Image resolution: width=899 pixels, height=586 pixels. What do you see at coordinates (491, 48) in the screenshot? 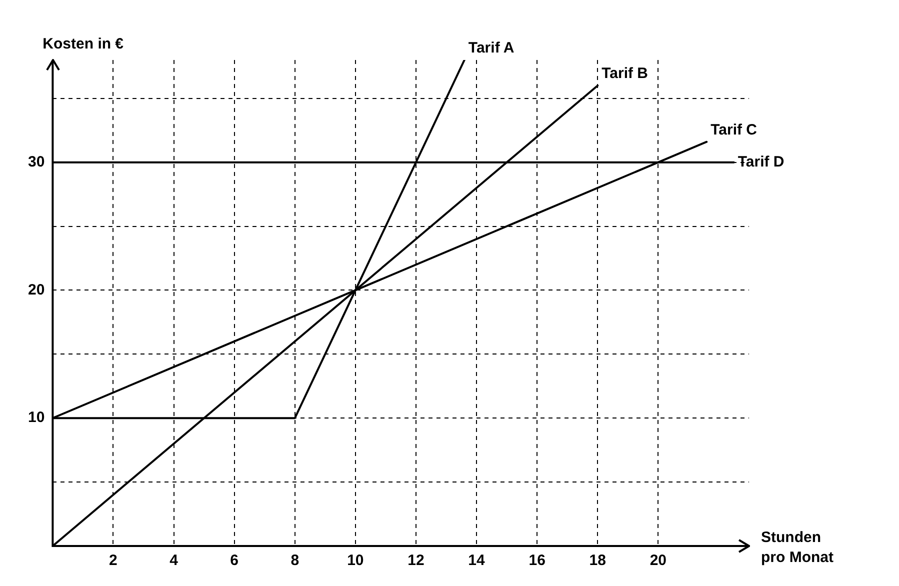
I see `series-label: Tarif A` at bounding box center [491, 48].